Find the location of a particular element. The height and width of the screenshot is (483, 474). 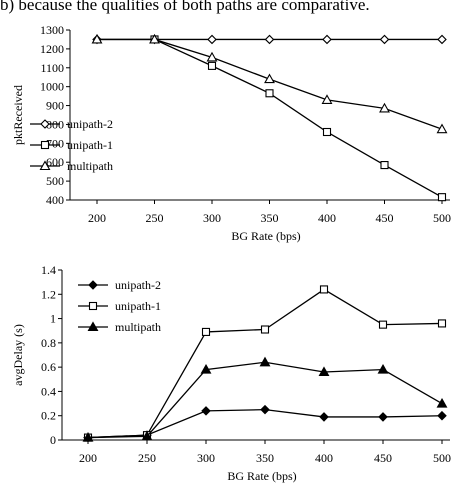

y-tick-label: 700 is located at coordinates (55, 143).